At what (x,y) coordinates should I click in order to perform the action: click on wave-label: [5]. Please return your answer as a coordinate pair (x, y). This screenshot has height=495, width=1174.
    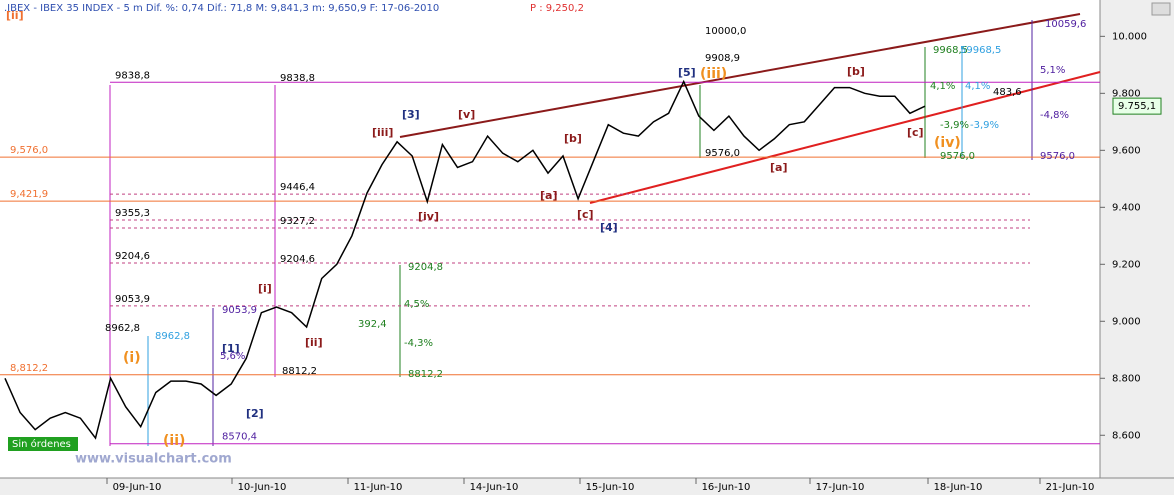
    Looking at the image, I should click on (687, 72).